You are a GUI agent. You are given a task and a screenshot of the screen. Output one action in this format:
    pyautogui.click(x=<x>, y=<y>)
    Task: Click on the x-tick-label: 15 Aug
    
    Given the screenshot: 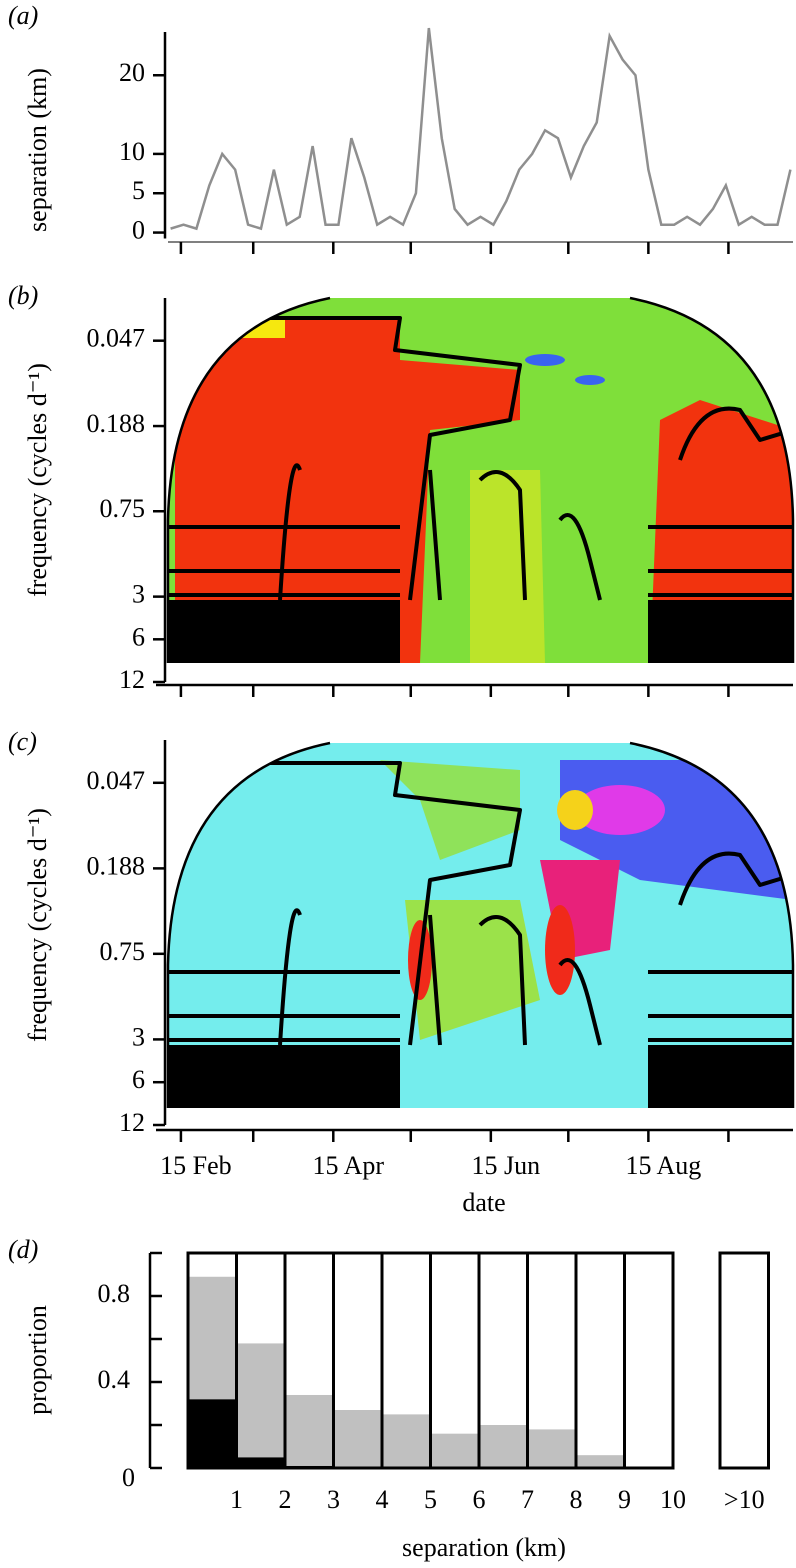 What is the action you would take?
    pyautogui.click(x=663, y=1165)
    